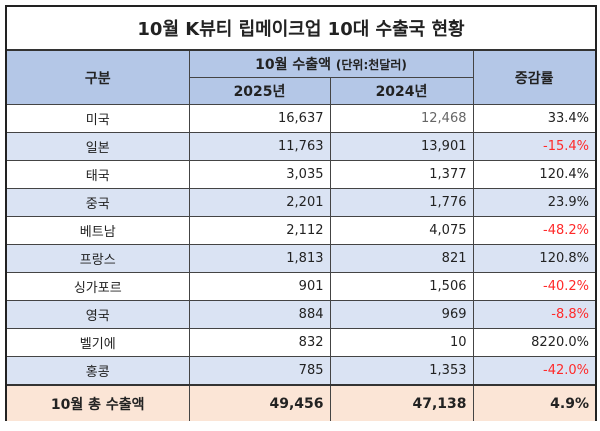  Describe the element at coordinates (533, 314) in the screenshot. I see `change-cell: -8.8%` at that location.